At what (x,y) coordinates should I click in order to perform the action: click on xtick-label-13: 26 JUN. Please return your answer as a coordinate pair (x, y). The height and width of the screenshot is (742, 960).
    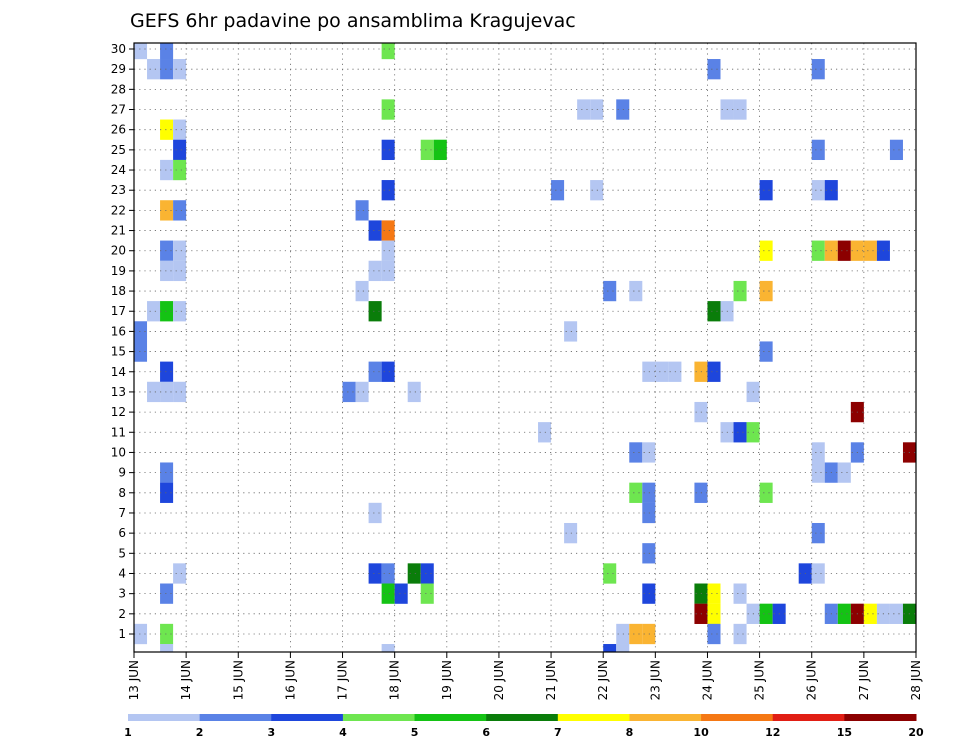
    Looking at the image, I should click on (812, 680).